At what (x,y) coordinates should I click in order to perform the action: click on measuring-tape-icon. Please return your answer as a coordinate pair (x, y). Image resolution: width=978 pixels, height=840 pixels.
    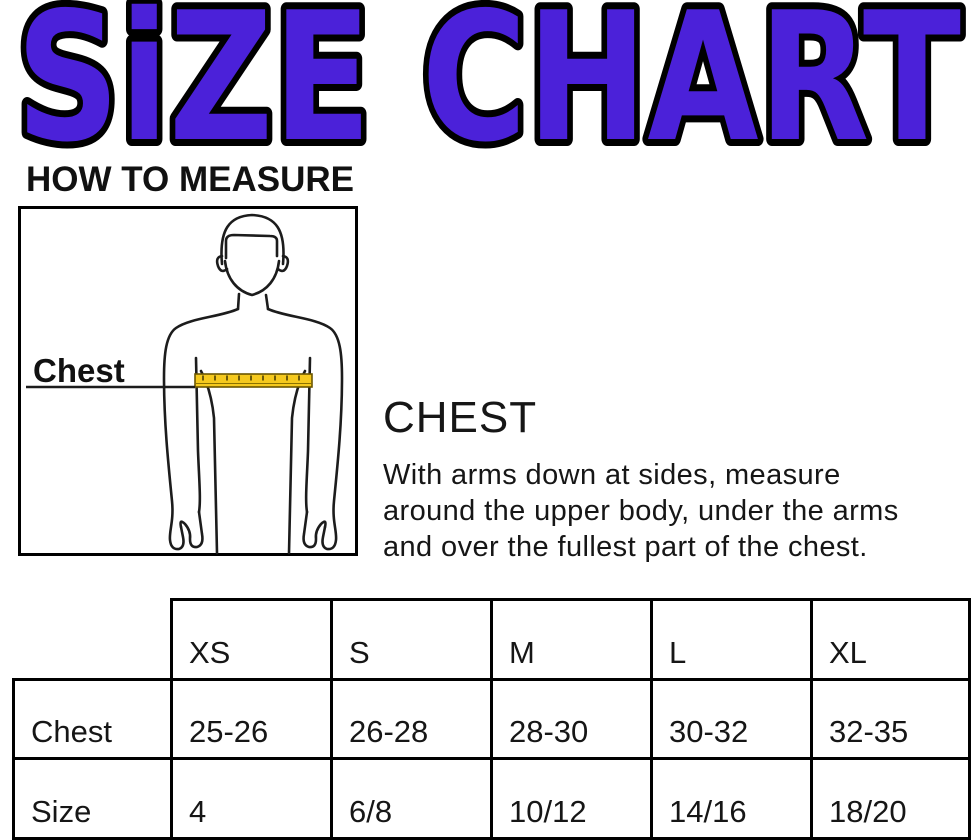
    Looking at the image, I should click on (253, 380).